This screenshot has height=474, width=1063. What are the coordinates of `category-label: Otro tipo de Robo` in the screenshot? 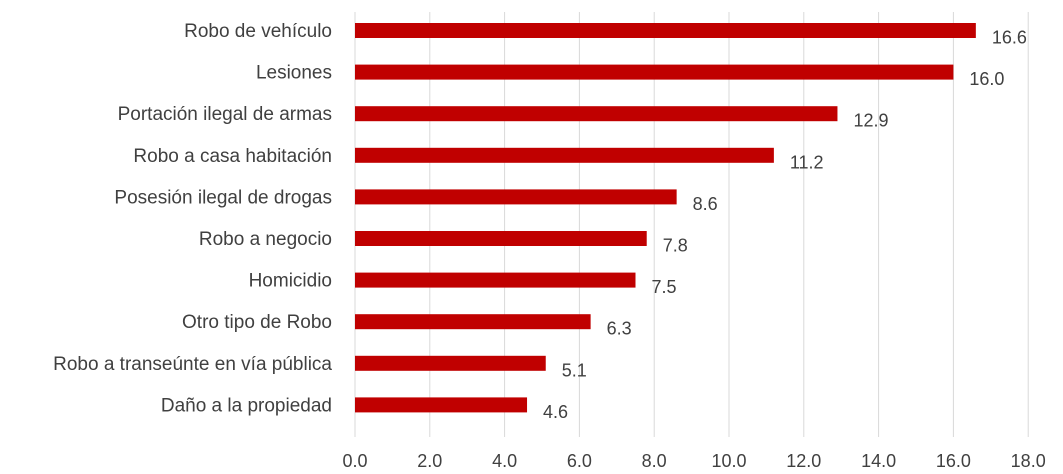 It's located at (257, 322).